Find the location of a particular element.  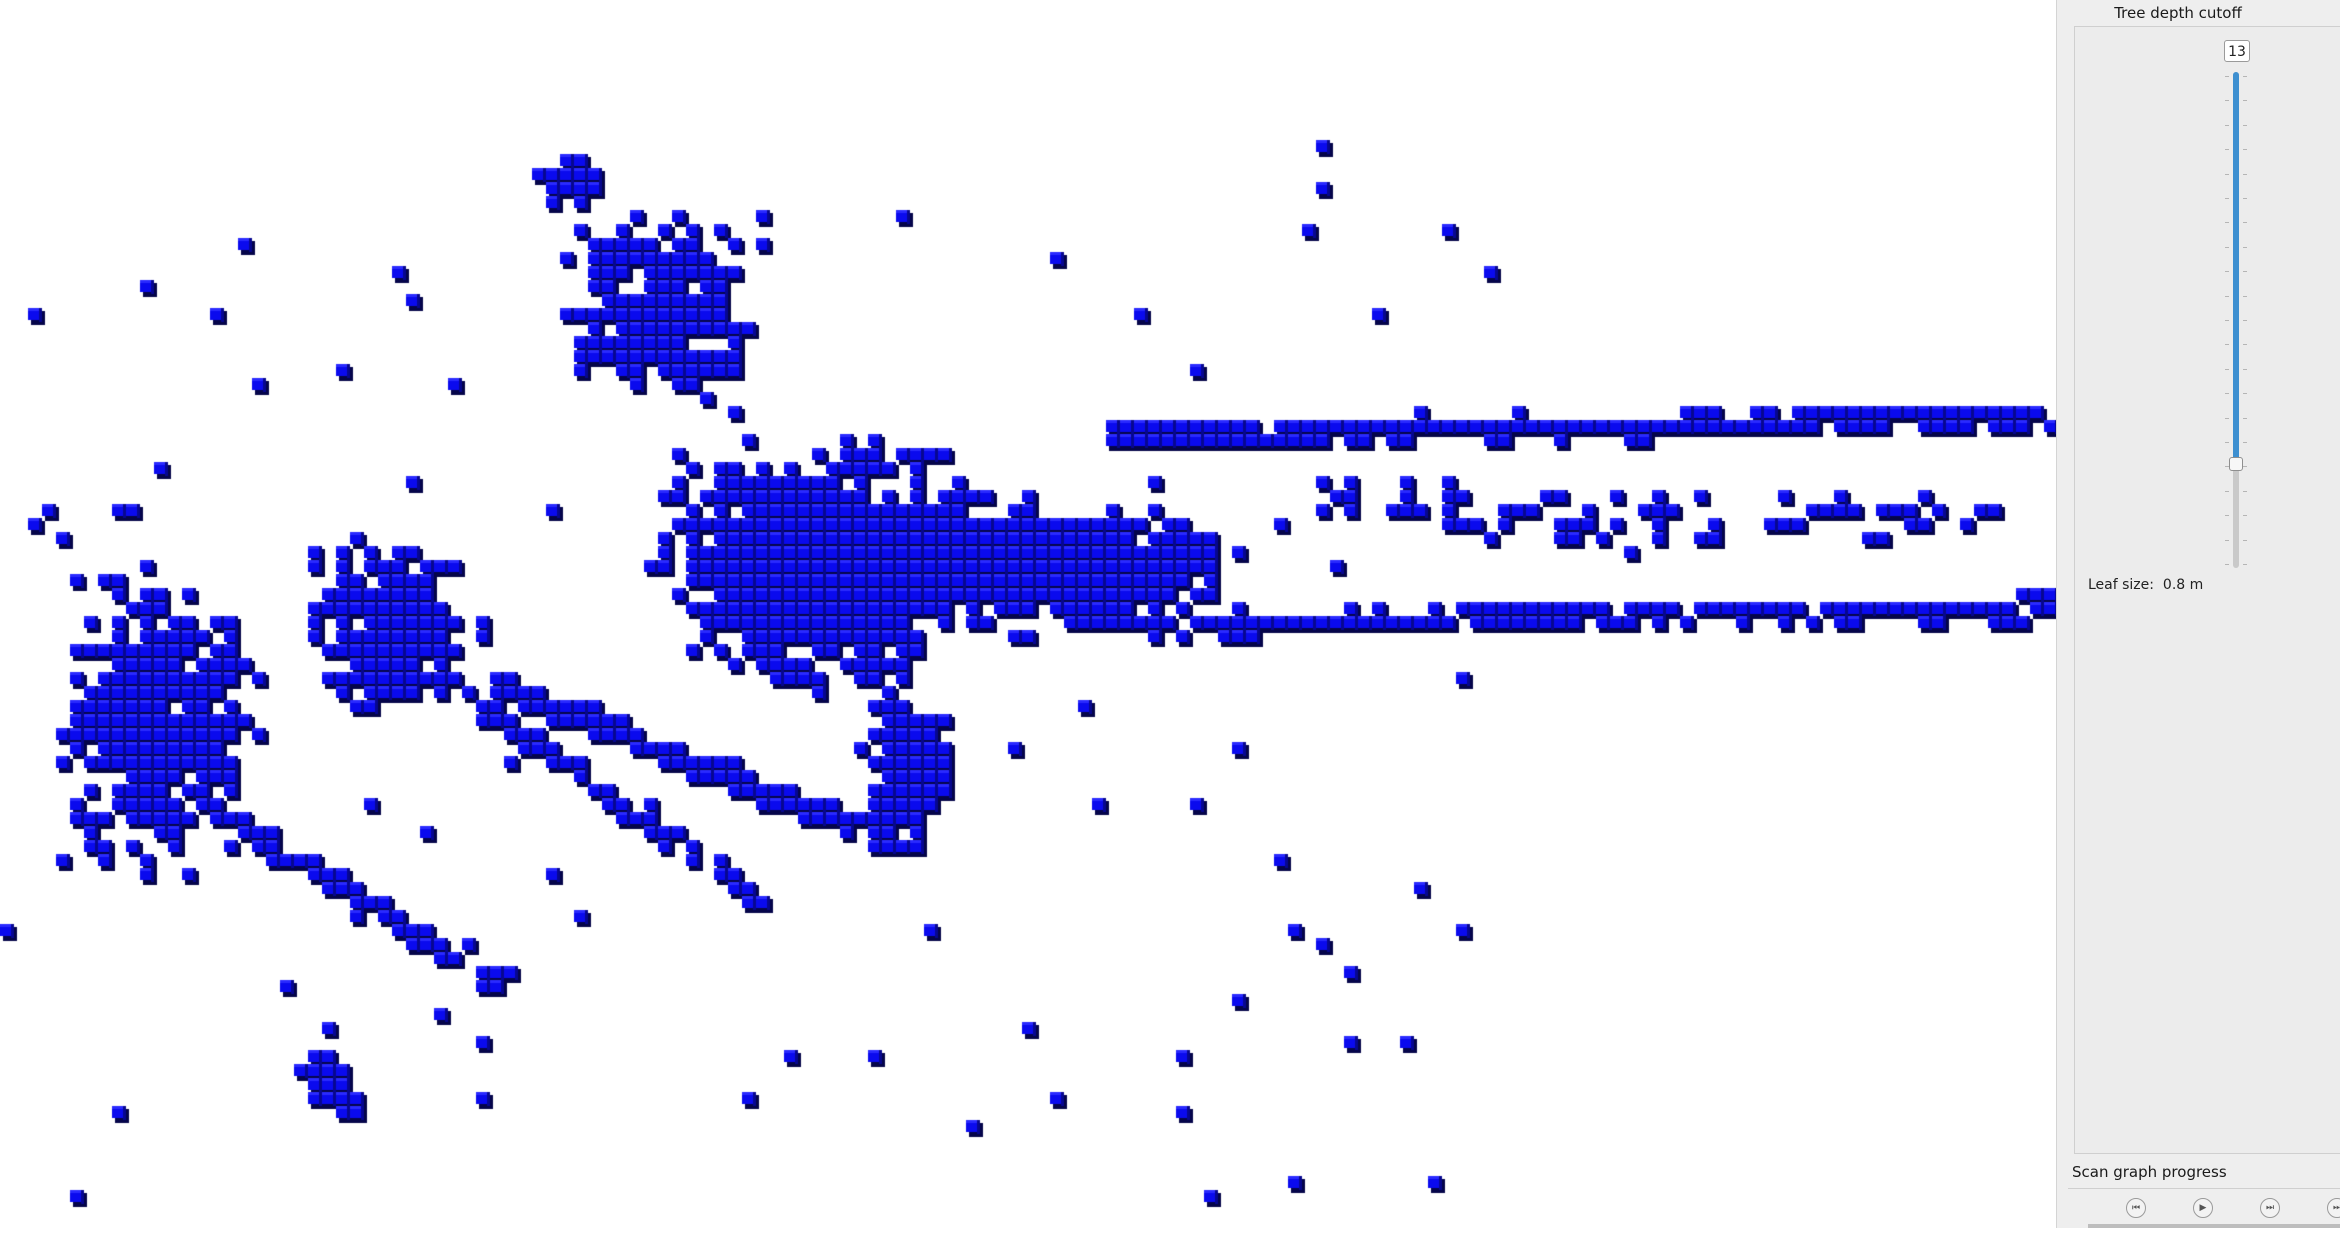

tree-depth-group is located at coordinates (2207, 590).